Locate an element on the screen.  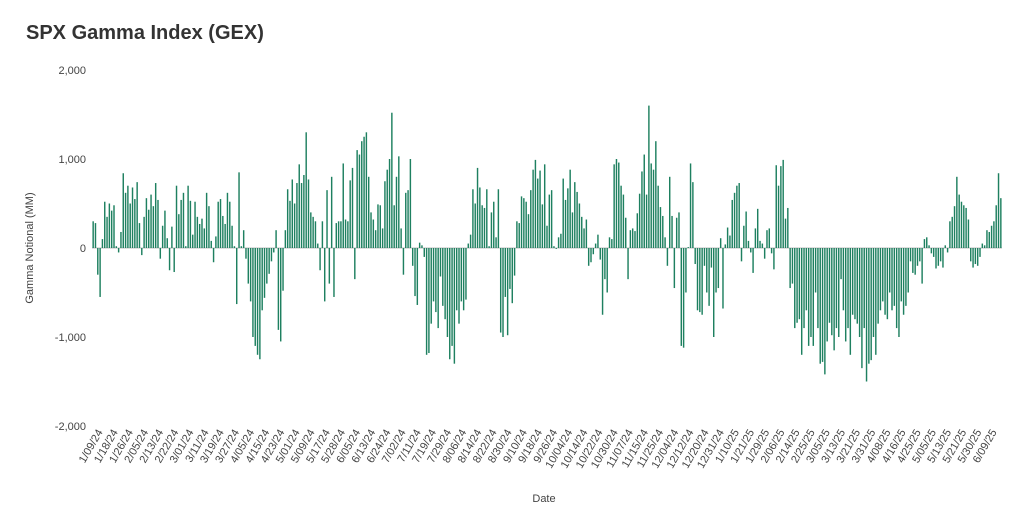
y-tick-label: 0 is located at coordinates (83, 249).